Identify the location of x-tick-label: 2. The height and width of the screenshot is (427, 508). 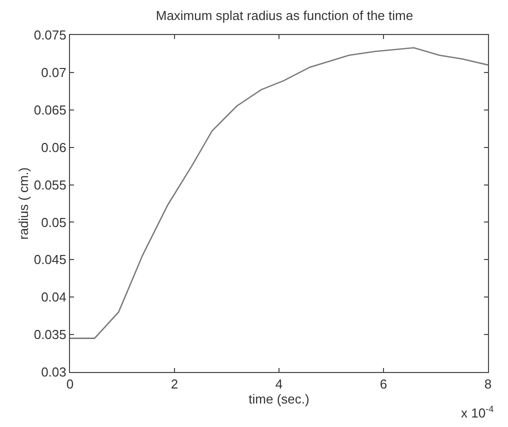
(174, 384).